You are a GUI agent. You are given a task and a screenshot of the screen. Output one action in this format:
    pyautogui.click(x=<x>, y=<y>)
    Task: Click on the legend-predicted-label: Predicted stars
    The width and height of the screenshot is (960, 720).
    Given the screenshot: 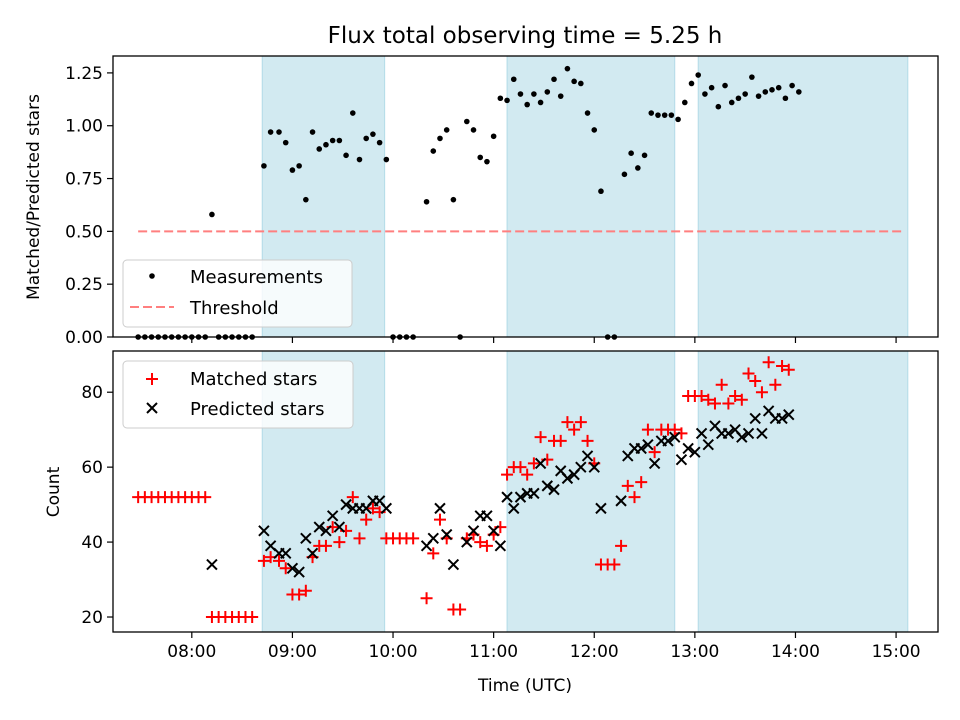 What is the action you would take?
    pyautogui.click(x=257, y=409)
    